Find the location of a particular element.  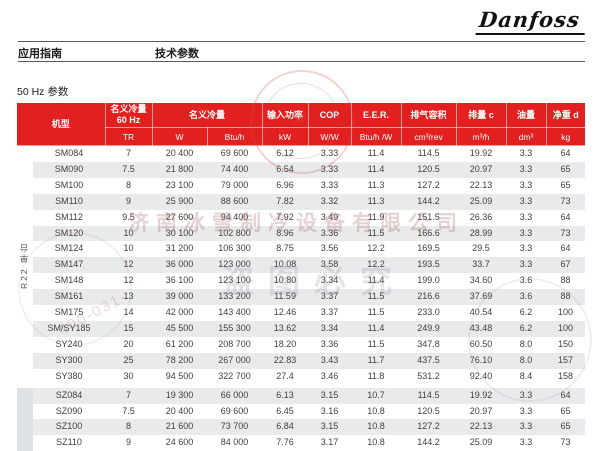

value-cell: 169.5 is located at coordinates (428, 248).